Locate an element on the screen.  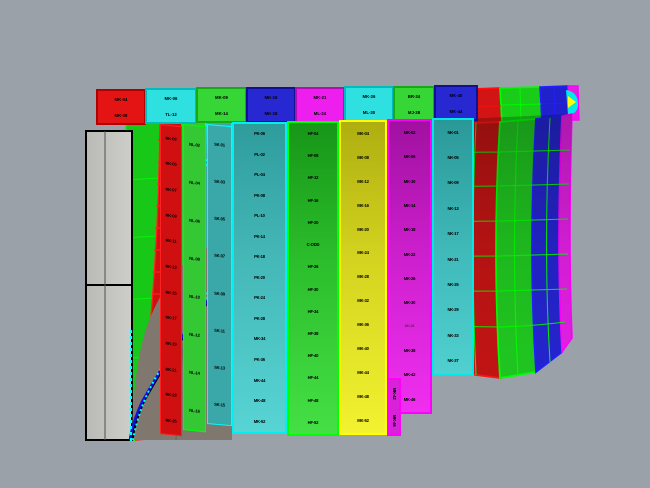
cell: PK-08 is located at coordinates (259, 195).